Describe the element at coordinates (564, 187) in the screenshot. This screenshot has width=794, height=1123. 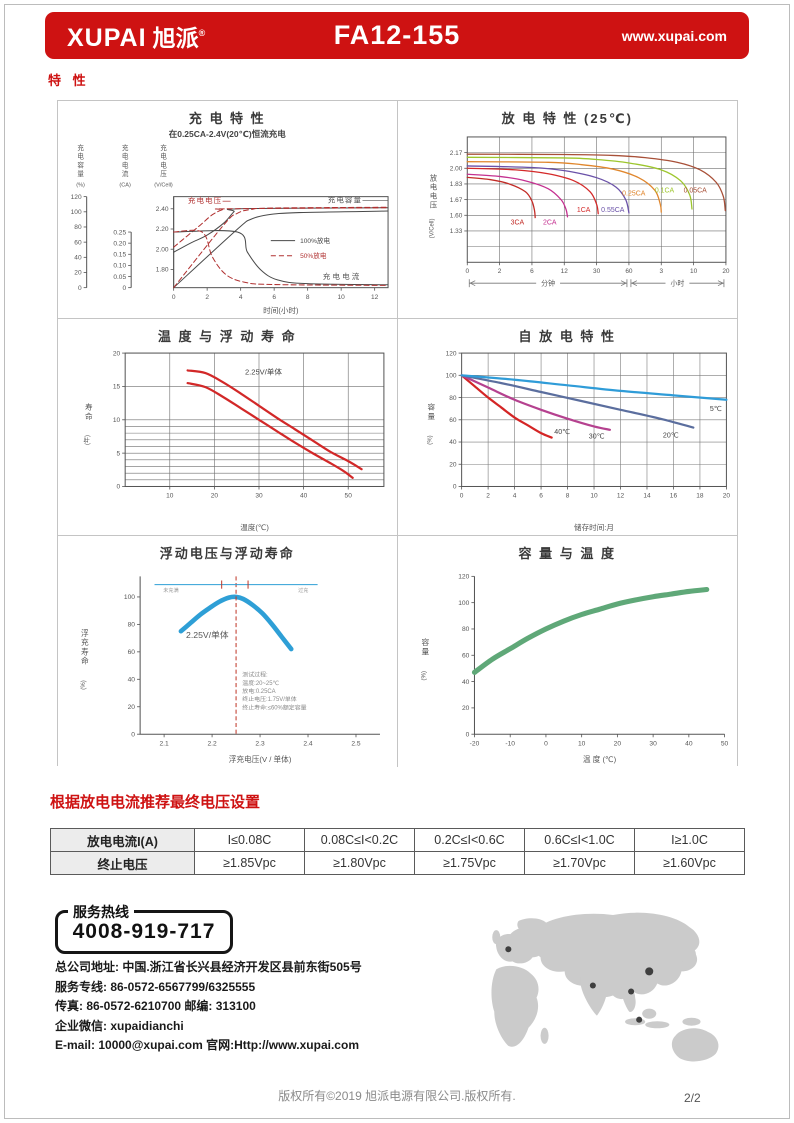
I see `series-0.25CA` at that location.